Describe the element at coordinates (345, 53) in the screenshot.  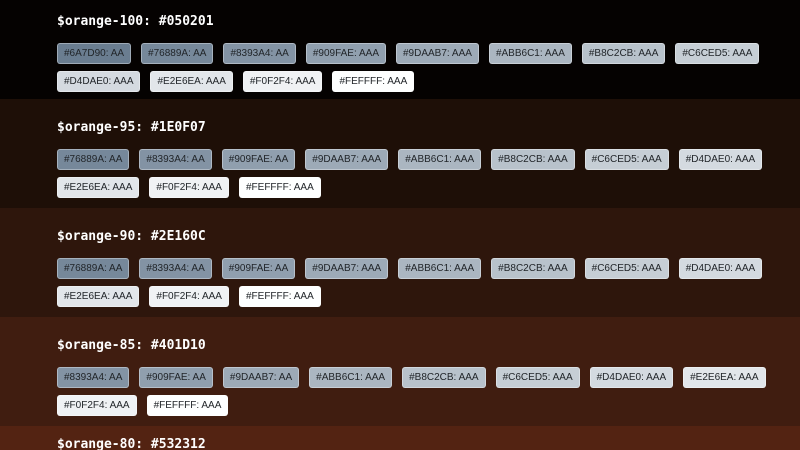
I see `contrast-chip: #909FAE: AAA` at that location.